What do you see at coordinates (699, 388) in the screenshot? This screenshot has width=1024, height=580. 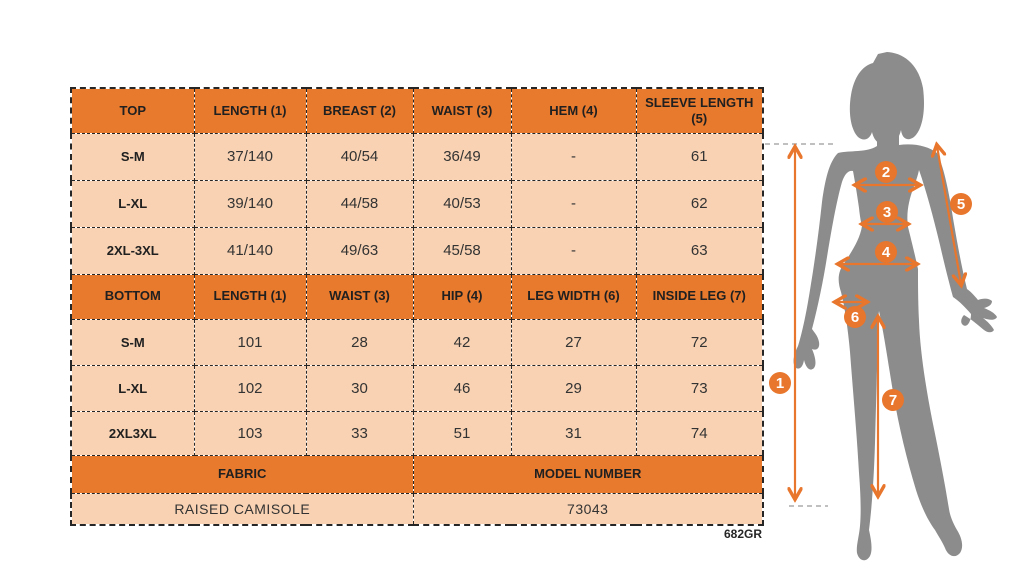 I see `value-cell: 73` at bounding box center [699, 388].